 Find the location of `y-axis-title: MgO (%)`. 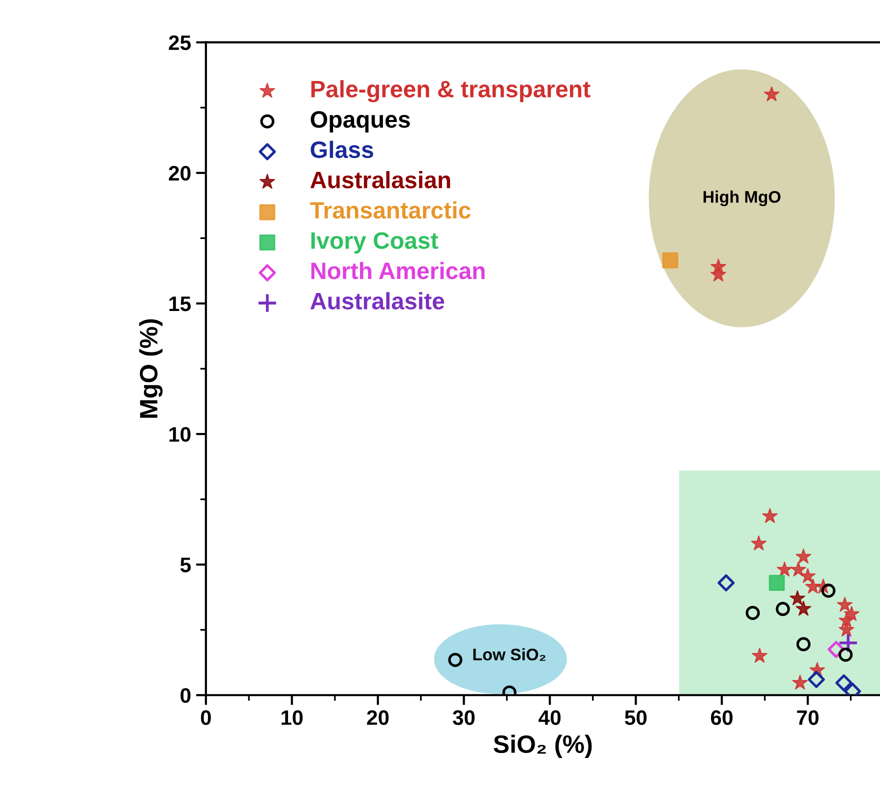

y-axis-title: MgO (%) is located at coordinates (151, 368).